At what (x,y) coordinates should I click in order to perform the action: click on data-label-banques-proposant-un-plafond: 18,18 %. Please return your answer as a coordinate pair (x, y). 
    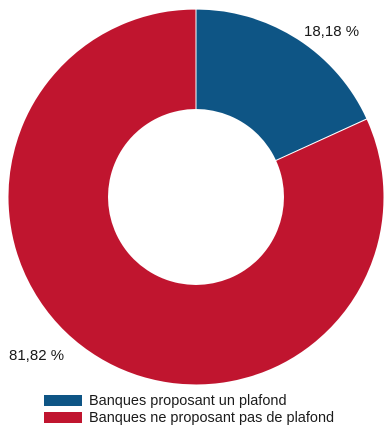
    Looking at the image, I should click on (331, 31).